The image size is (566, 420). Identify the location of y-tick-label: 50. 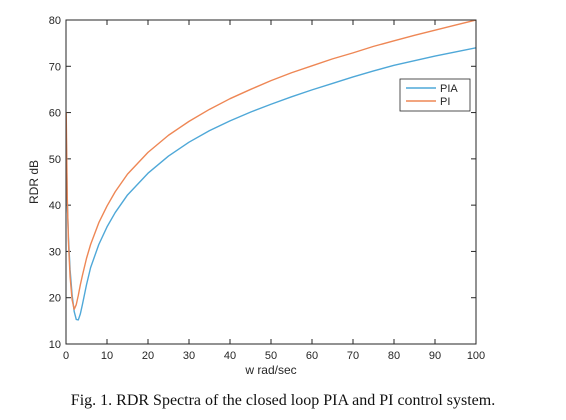
(55, 160).